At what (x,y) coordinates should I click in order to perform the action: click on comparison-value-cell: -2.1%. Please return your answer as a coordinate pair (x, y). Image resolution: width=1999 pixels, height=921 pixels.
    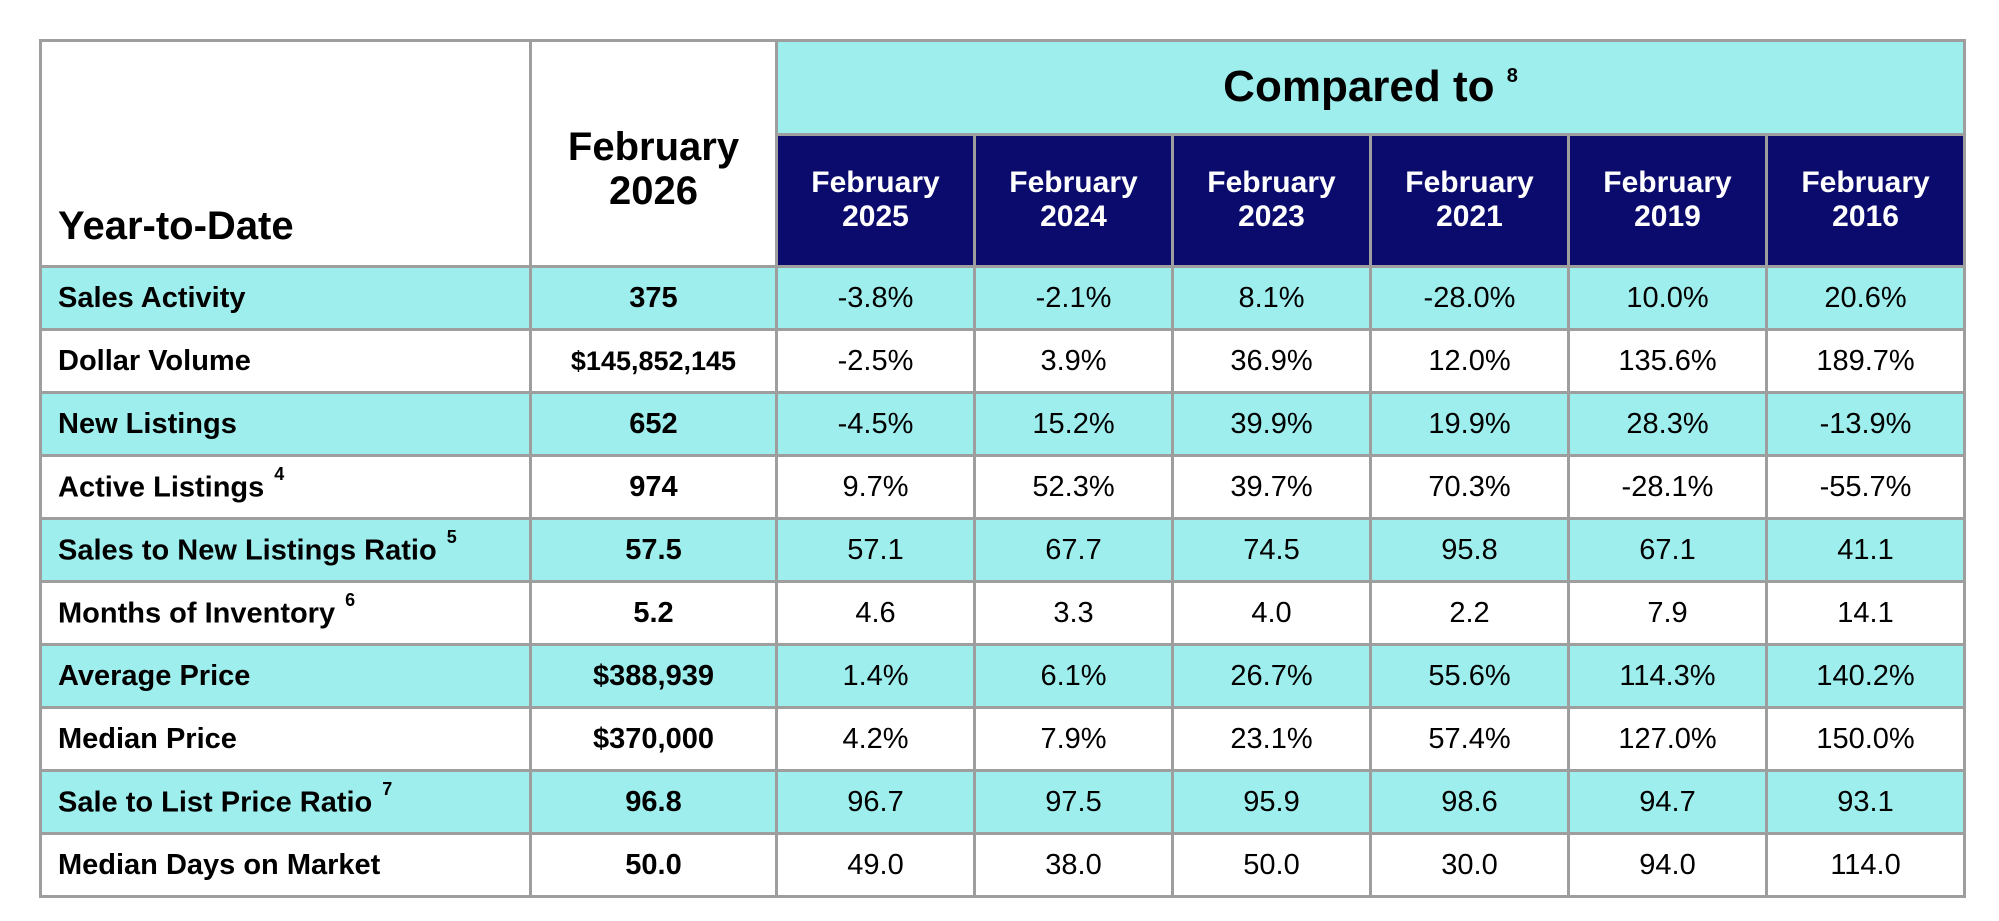
    Looking at the image, I should click on (1073, 298).